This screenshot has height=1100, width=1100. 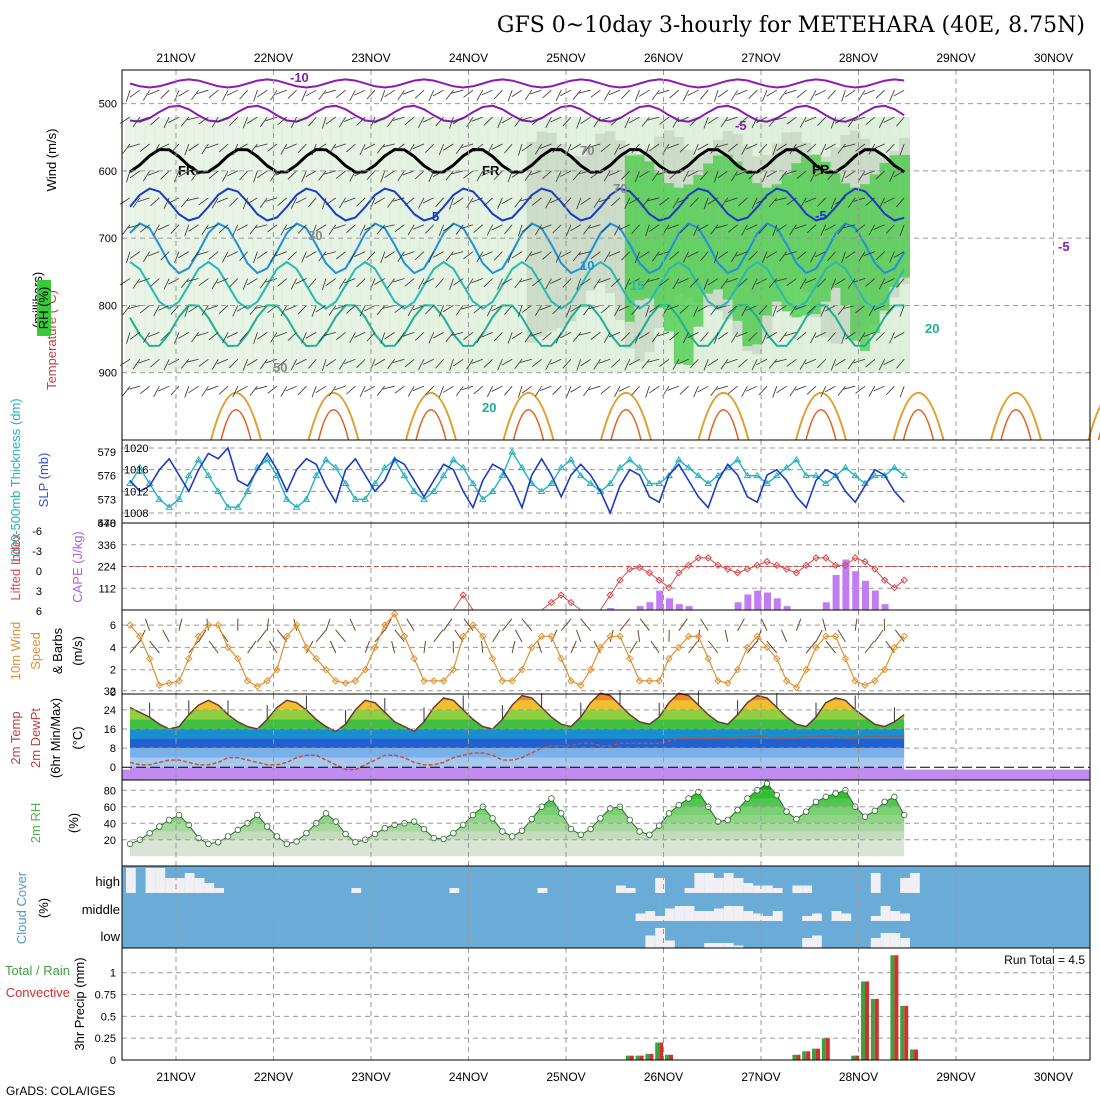 What do you see at coordinates (626, 424) in the screenshot?
I see `hot-contour` at bounding box center [626, 424].